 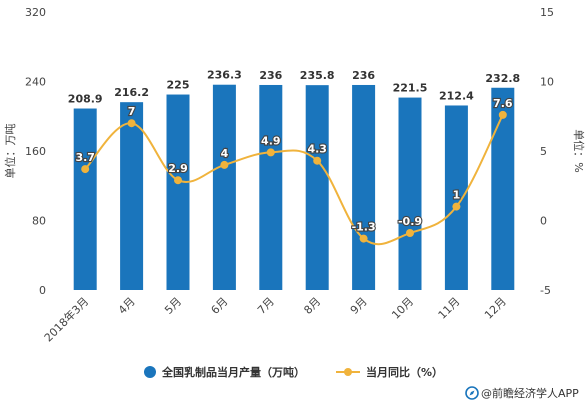 What do you see at coordinates (456, 95) in the screenshot?
I see `bar-value-label: 212.4` at bounding box center [456, 95].